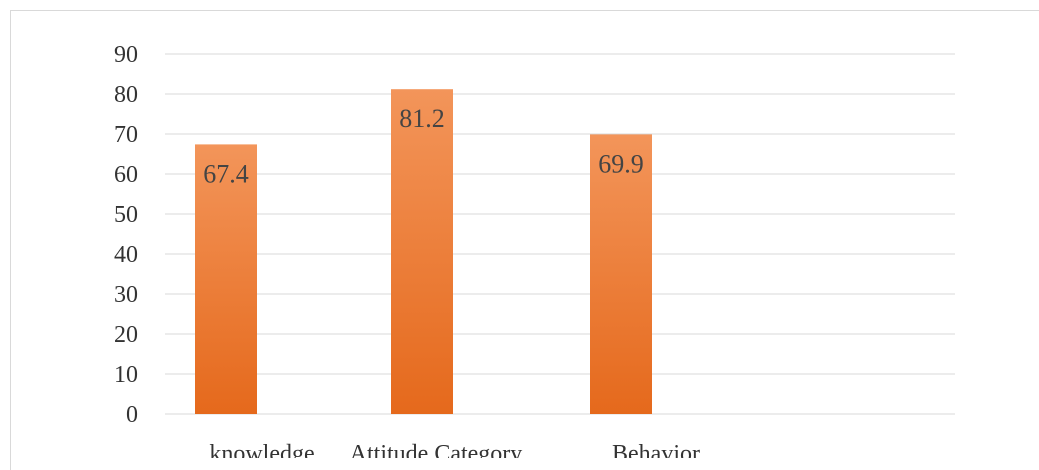  What do you see at coordinates (226, 173) in the screenshot?
I see `data-label: 67.4` at bounding box center [226, 173].